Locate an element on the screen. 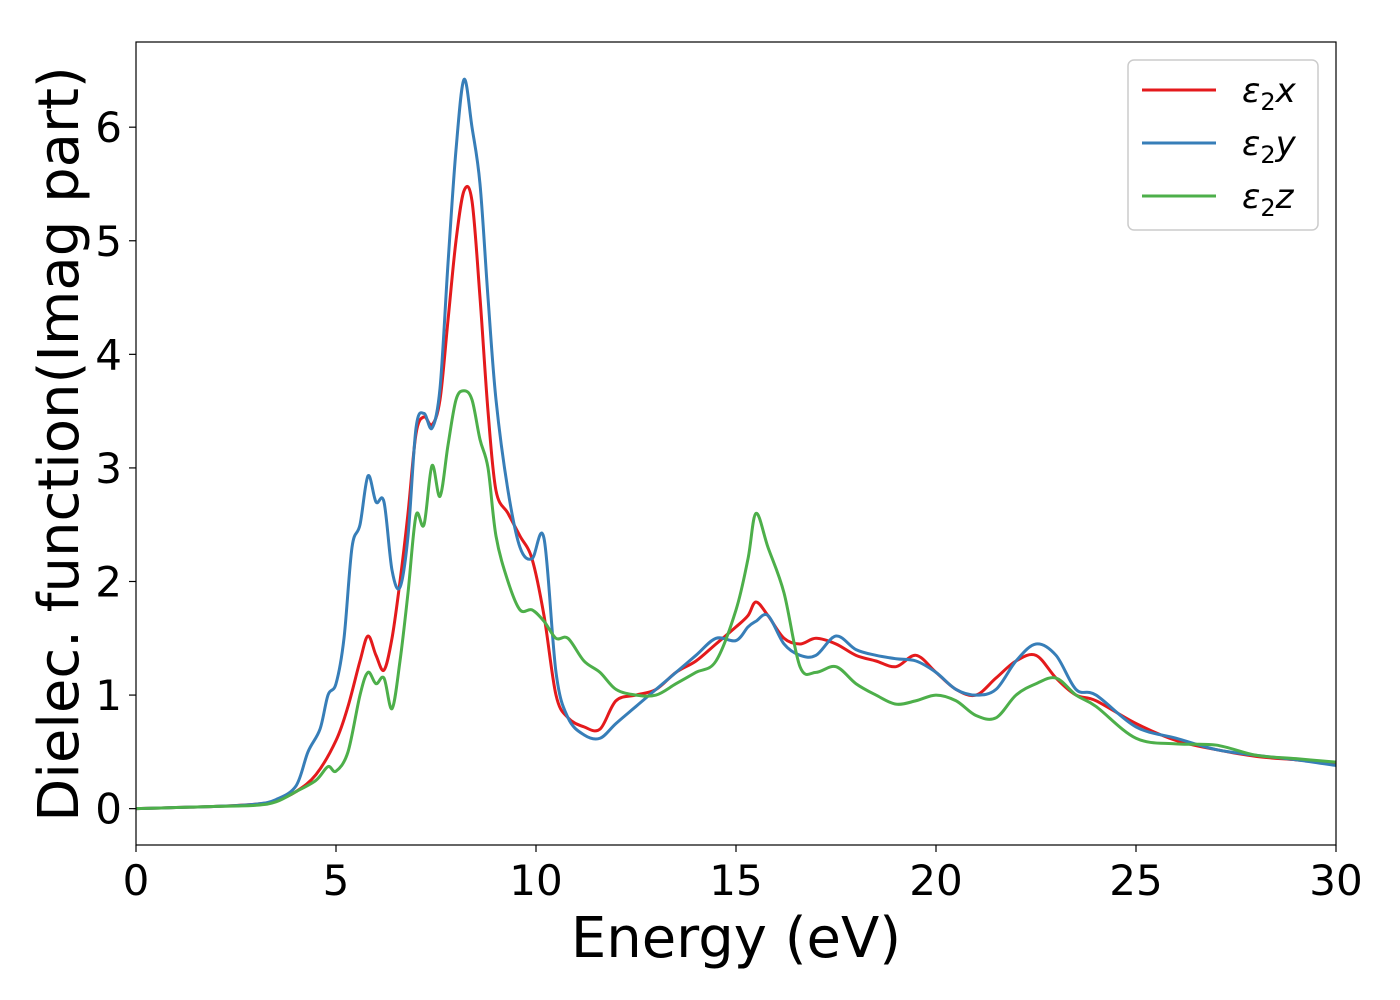 This screenshot has width=1400, height=1000. x-axis-ticks: 0 5 10 15 20 25 30 is located at coordinates (743, 875).